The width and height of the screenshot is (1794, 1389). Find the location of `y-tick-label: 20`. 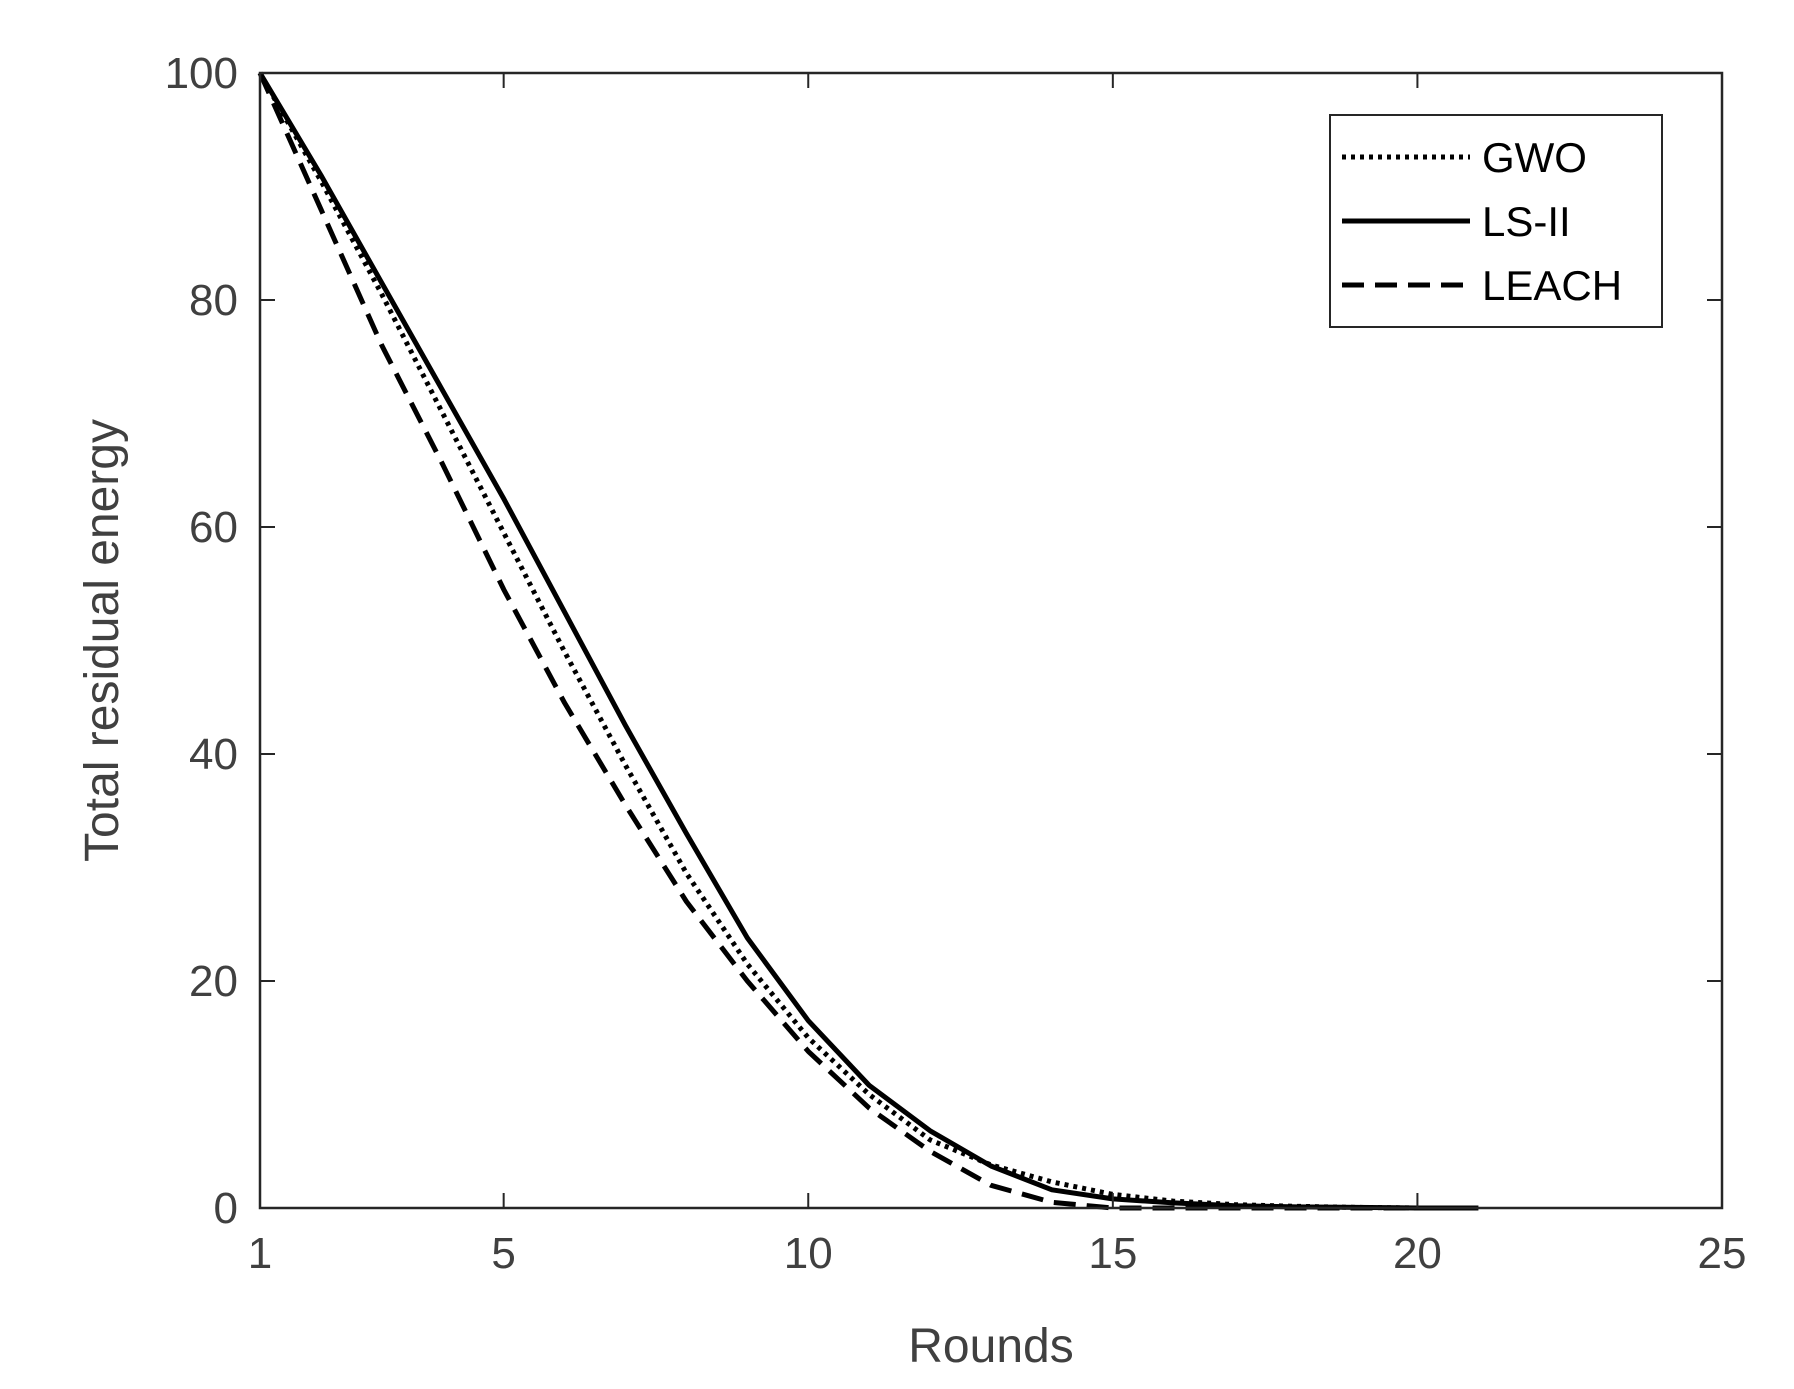

y-tick-label: 20 is located at coordinates (213, 981).